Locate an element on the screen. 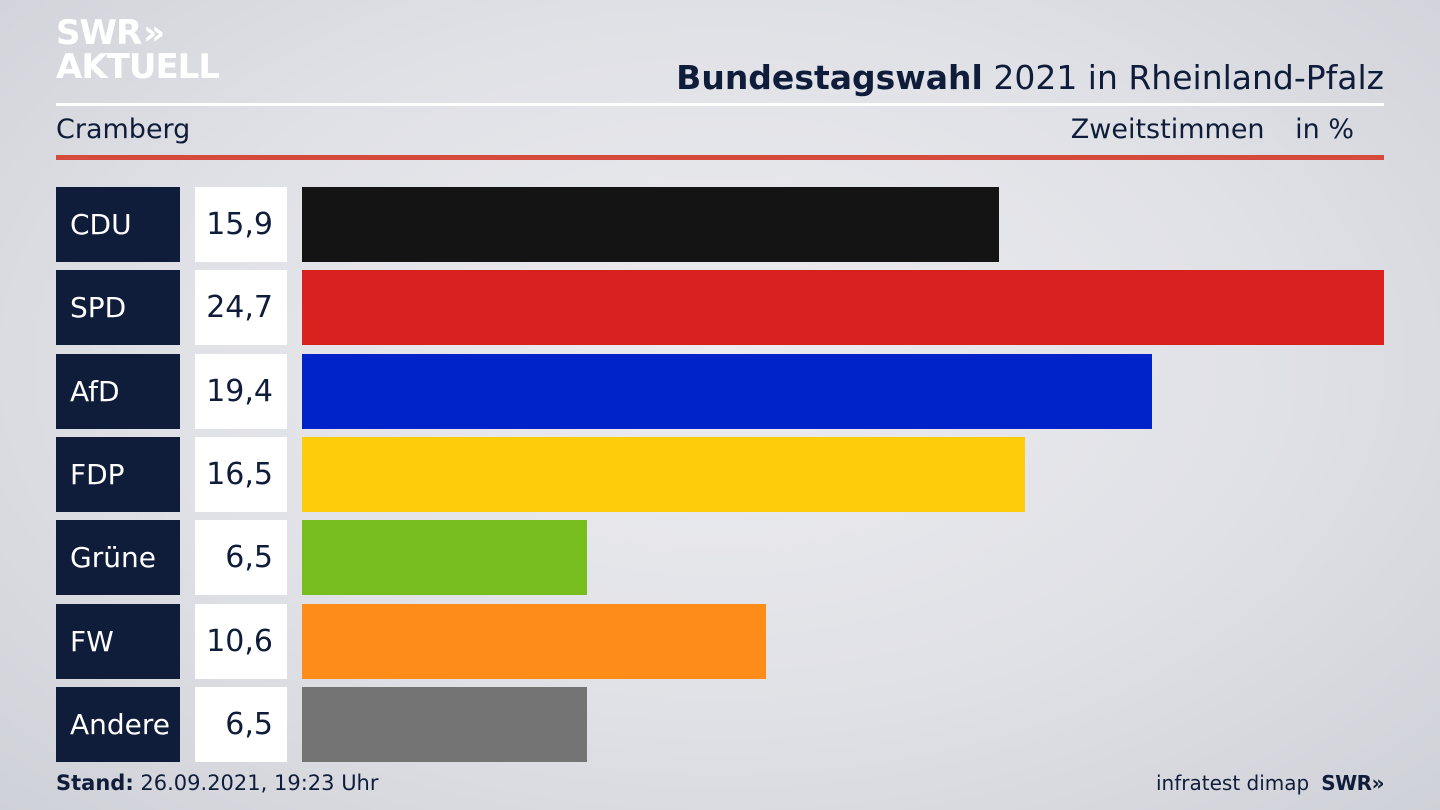 Image resolution: width=1440 pixels, height=810 pixels. timestamp-value: 26.09.2021, 19:23 Uhr is located at coordinates (259, 783).